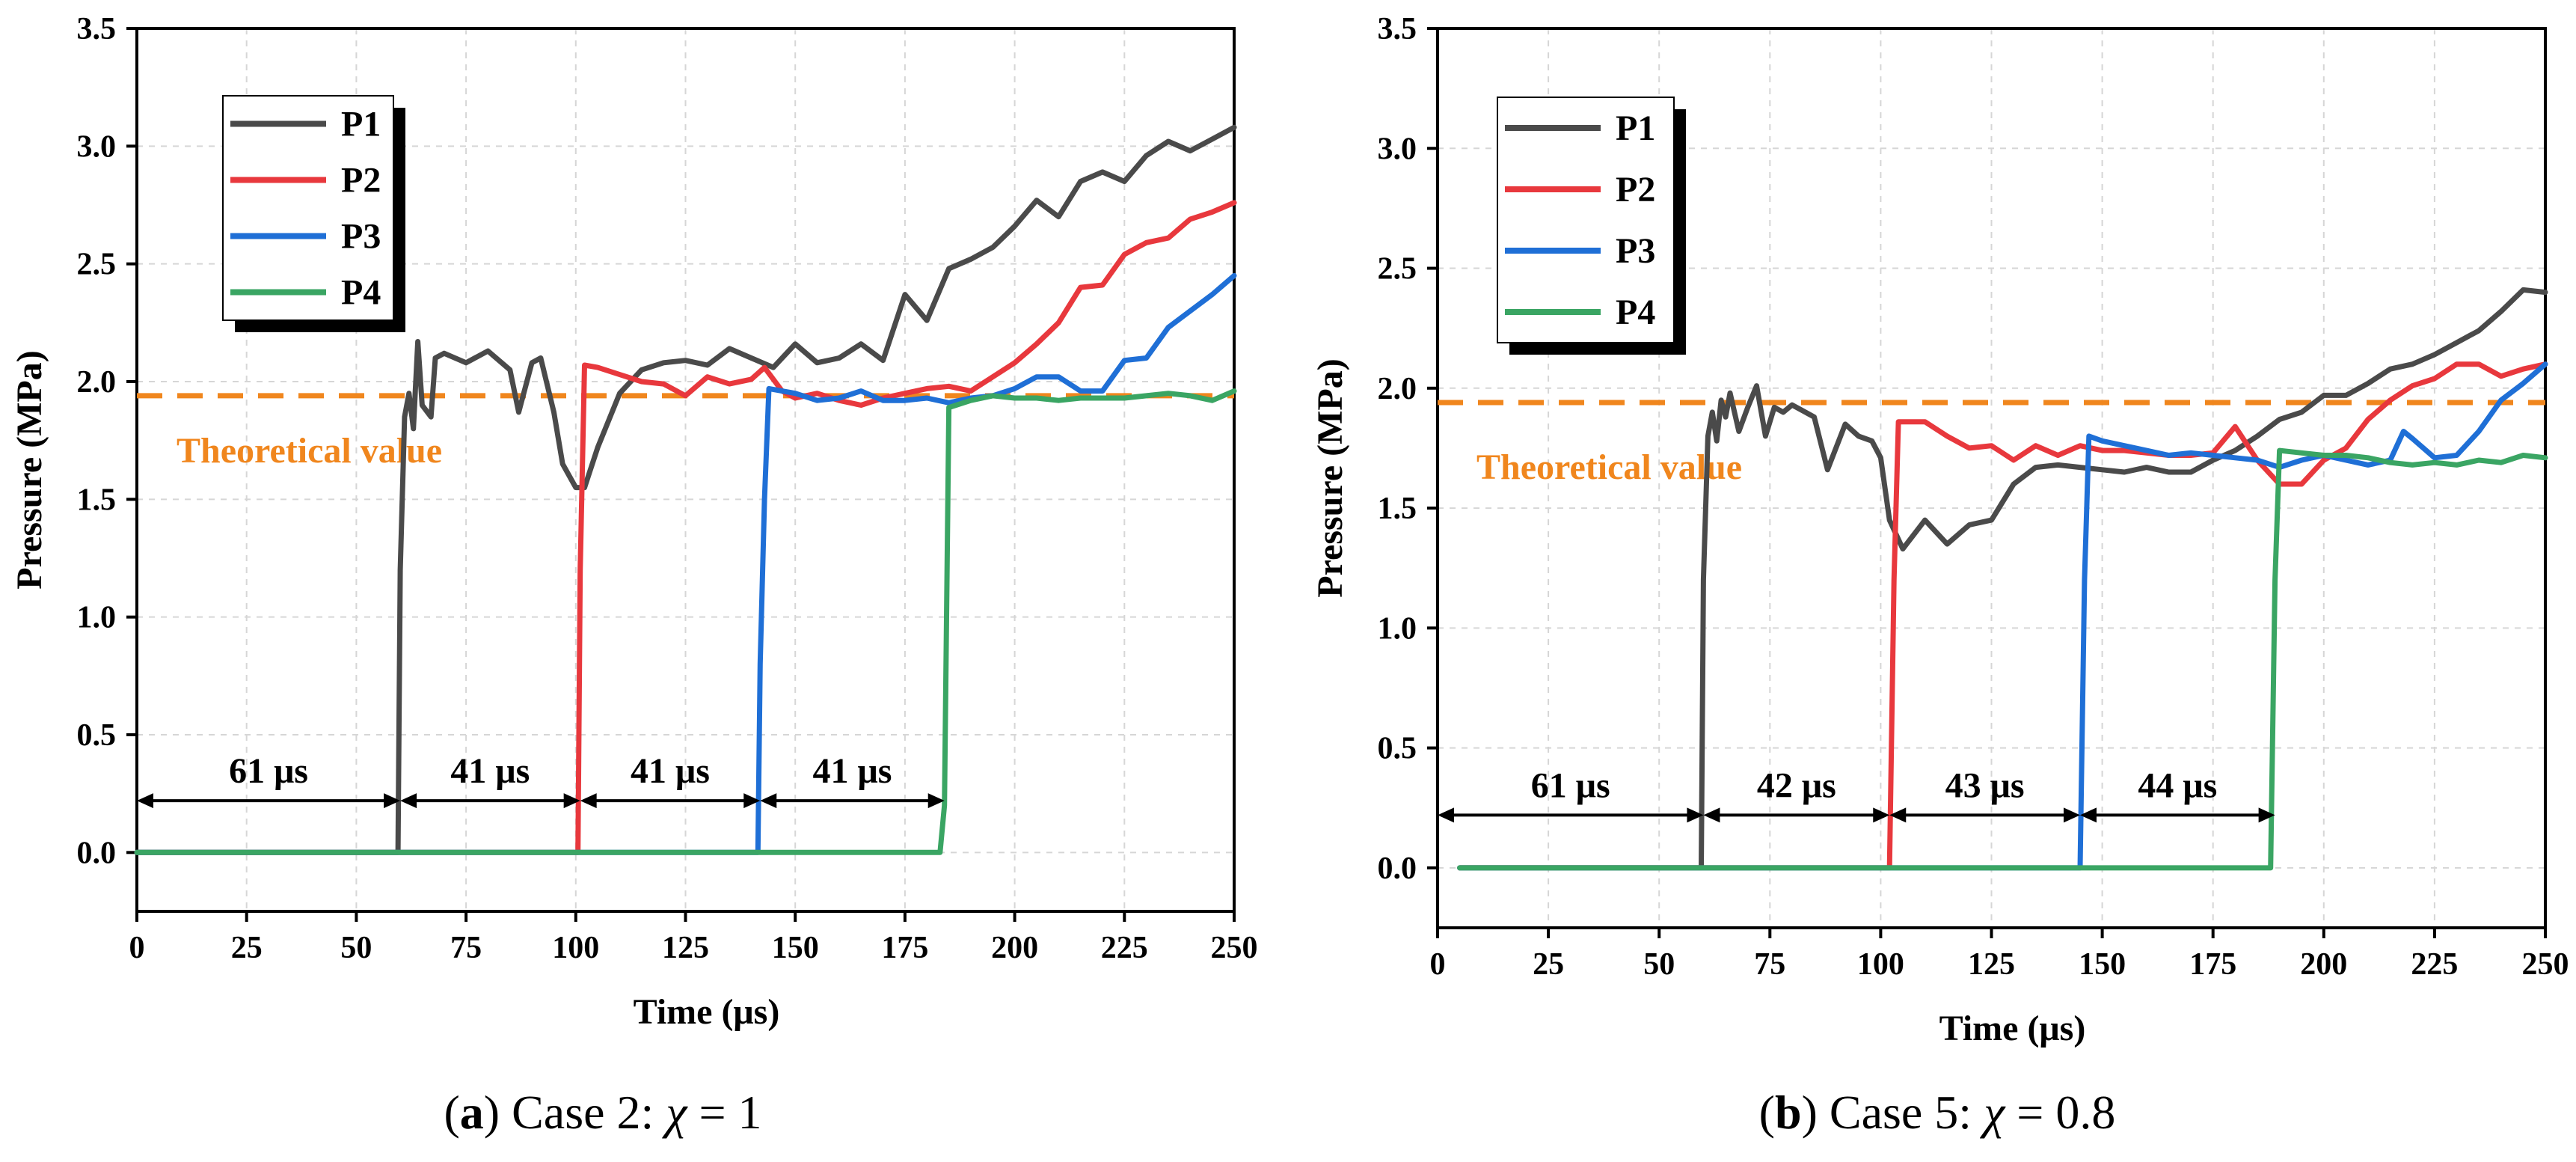  Describe the element at coordinates (602, 1112) in the screenshot. I see `caption-a: (a) Case 2: χ = 1` at that location.